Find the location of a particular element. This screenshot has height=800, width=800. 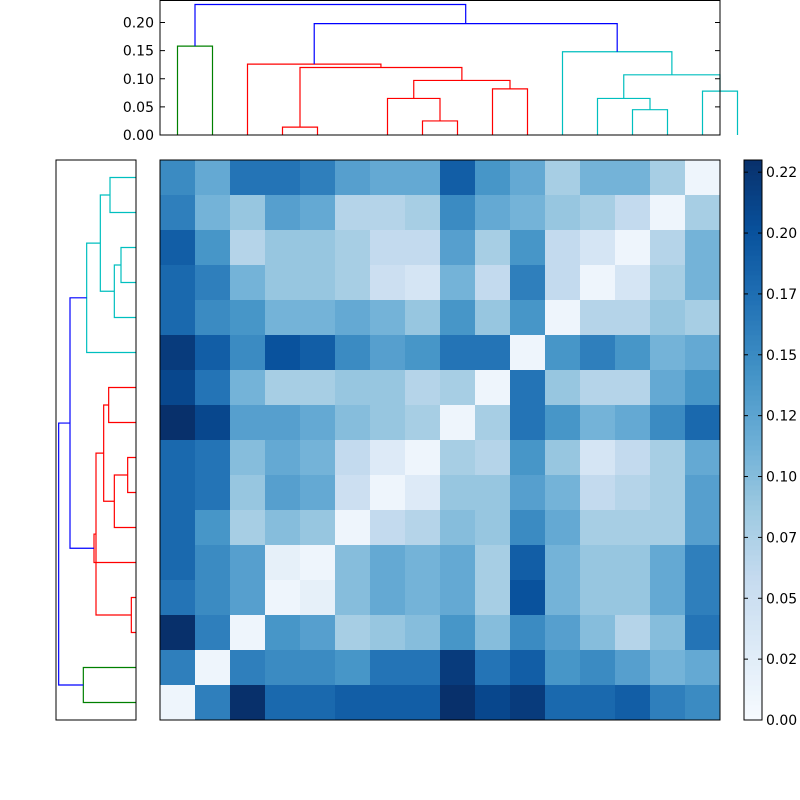

colorbar-tick-label: 0.20 is located at coordinates (781, 234).